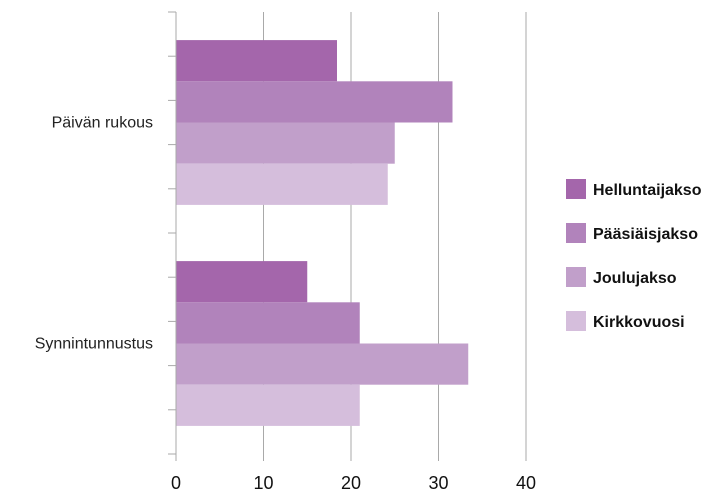 The image size is (724, 497). What do you see at coordinates (351, 483) in the screenshot?
I see `x-tick-label-20: 20` at bounding box center [351, 483].